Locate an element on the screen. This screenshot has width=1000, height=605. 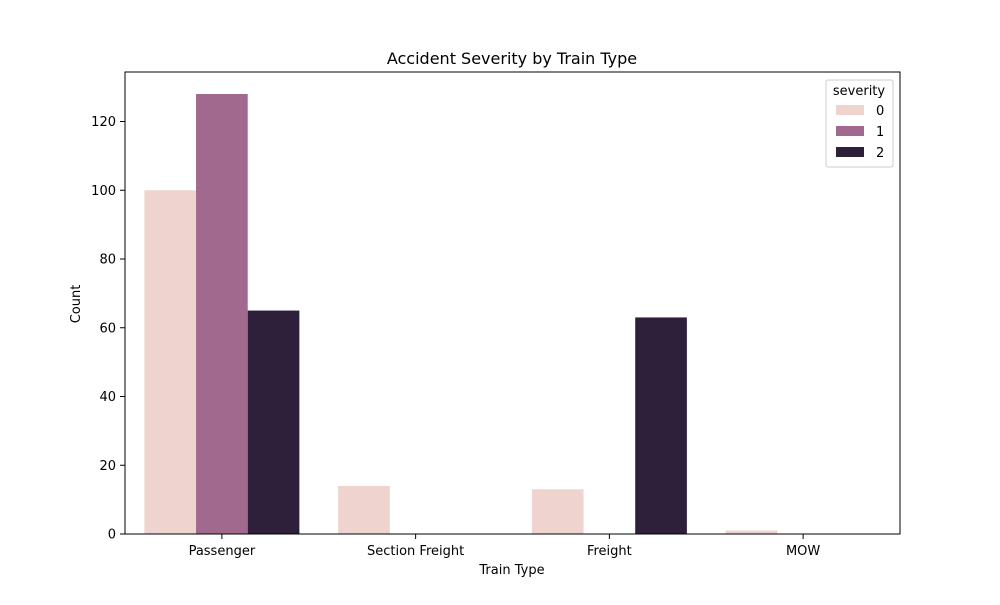
y-tick-label: 40 is located at coordinates (107, 397).